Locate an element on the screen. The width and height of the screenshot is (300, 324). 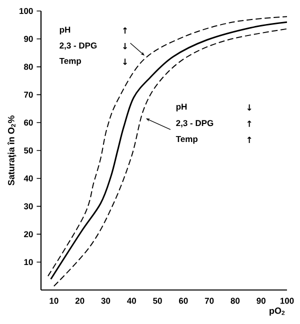
x-tick-label: 100 is located at coordinates (287, 301).